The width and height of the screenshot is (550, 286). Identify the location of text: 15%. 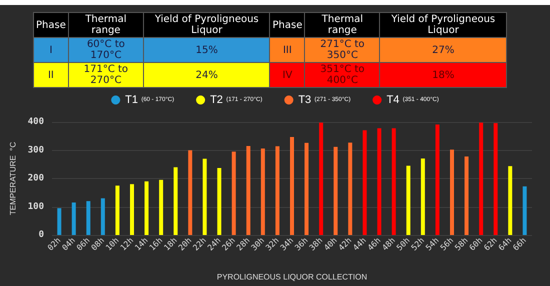
(207, 50).